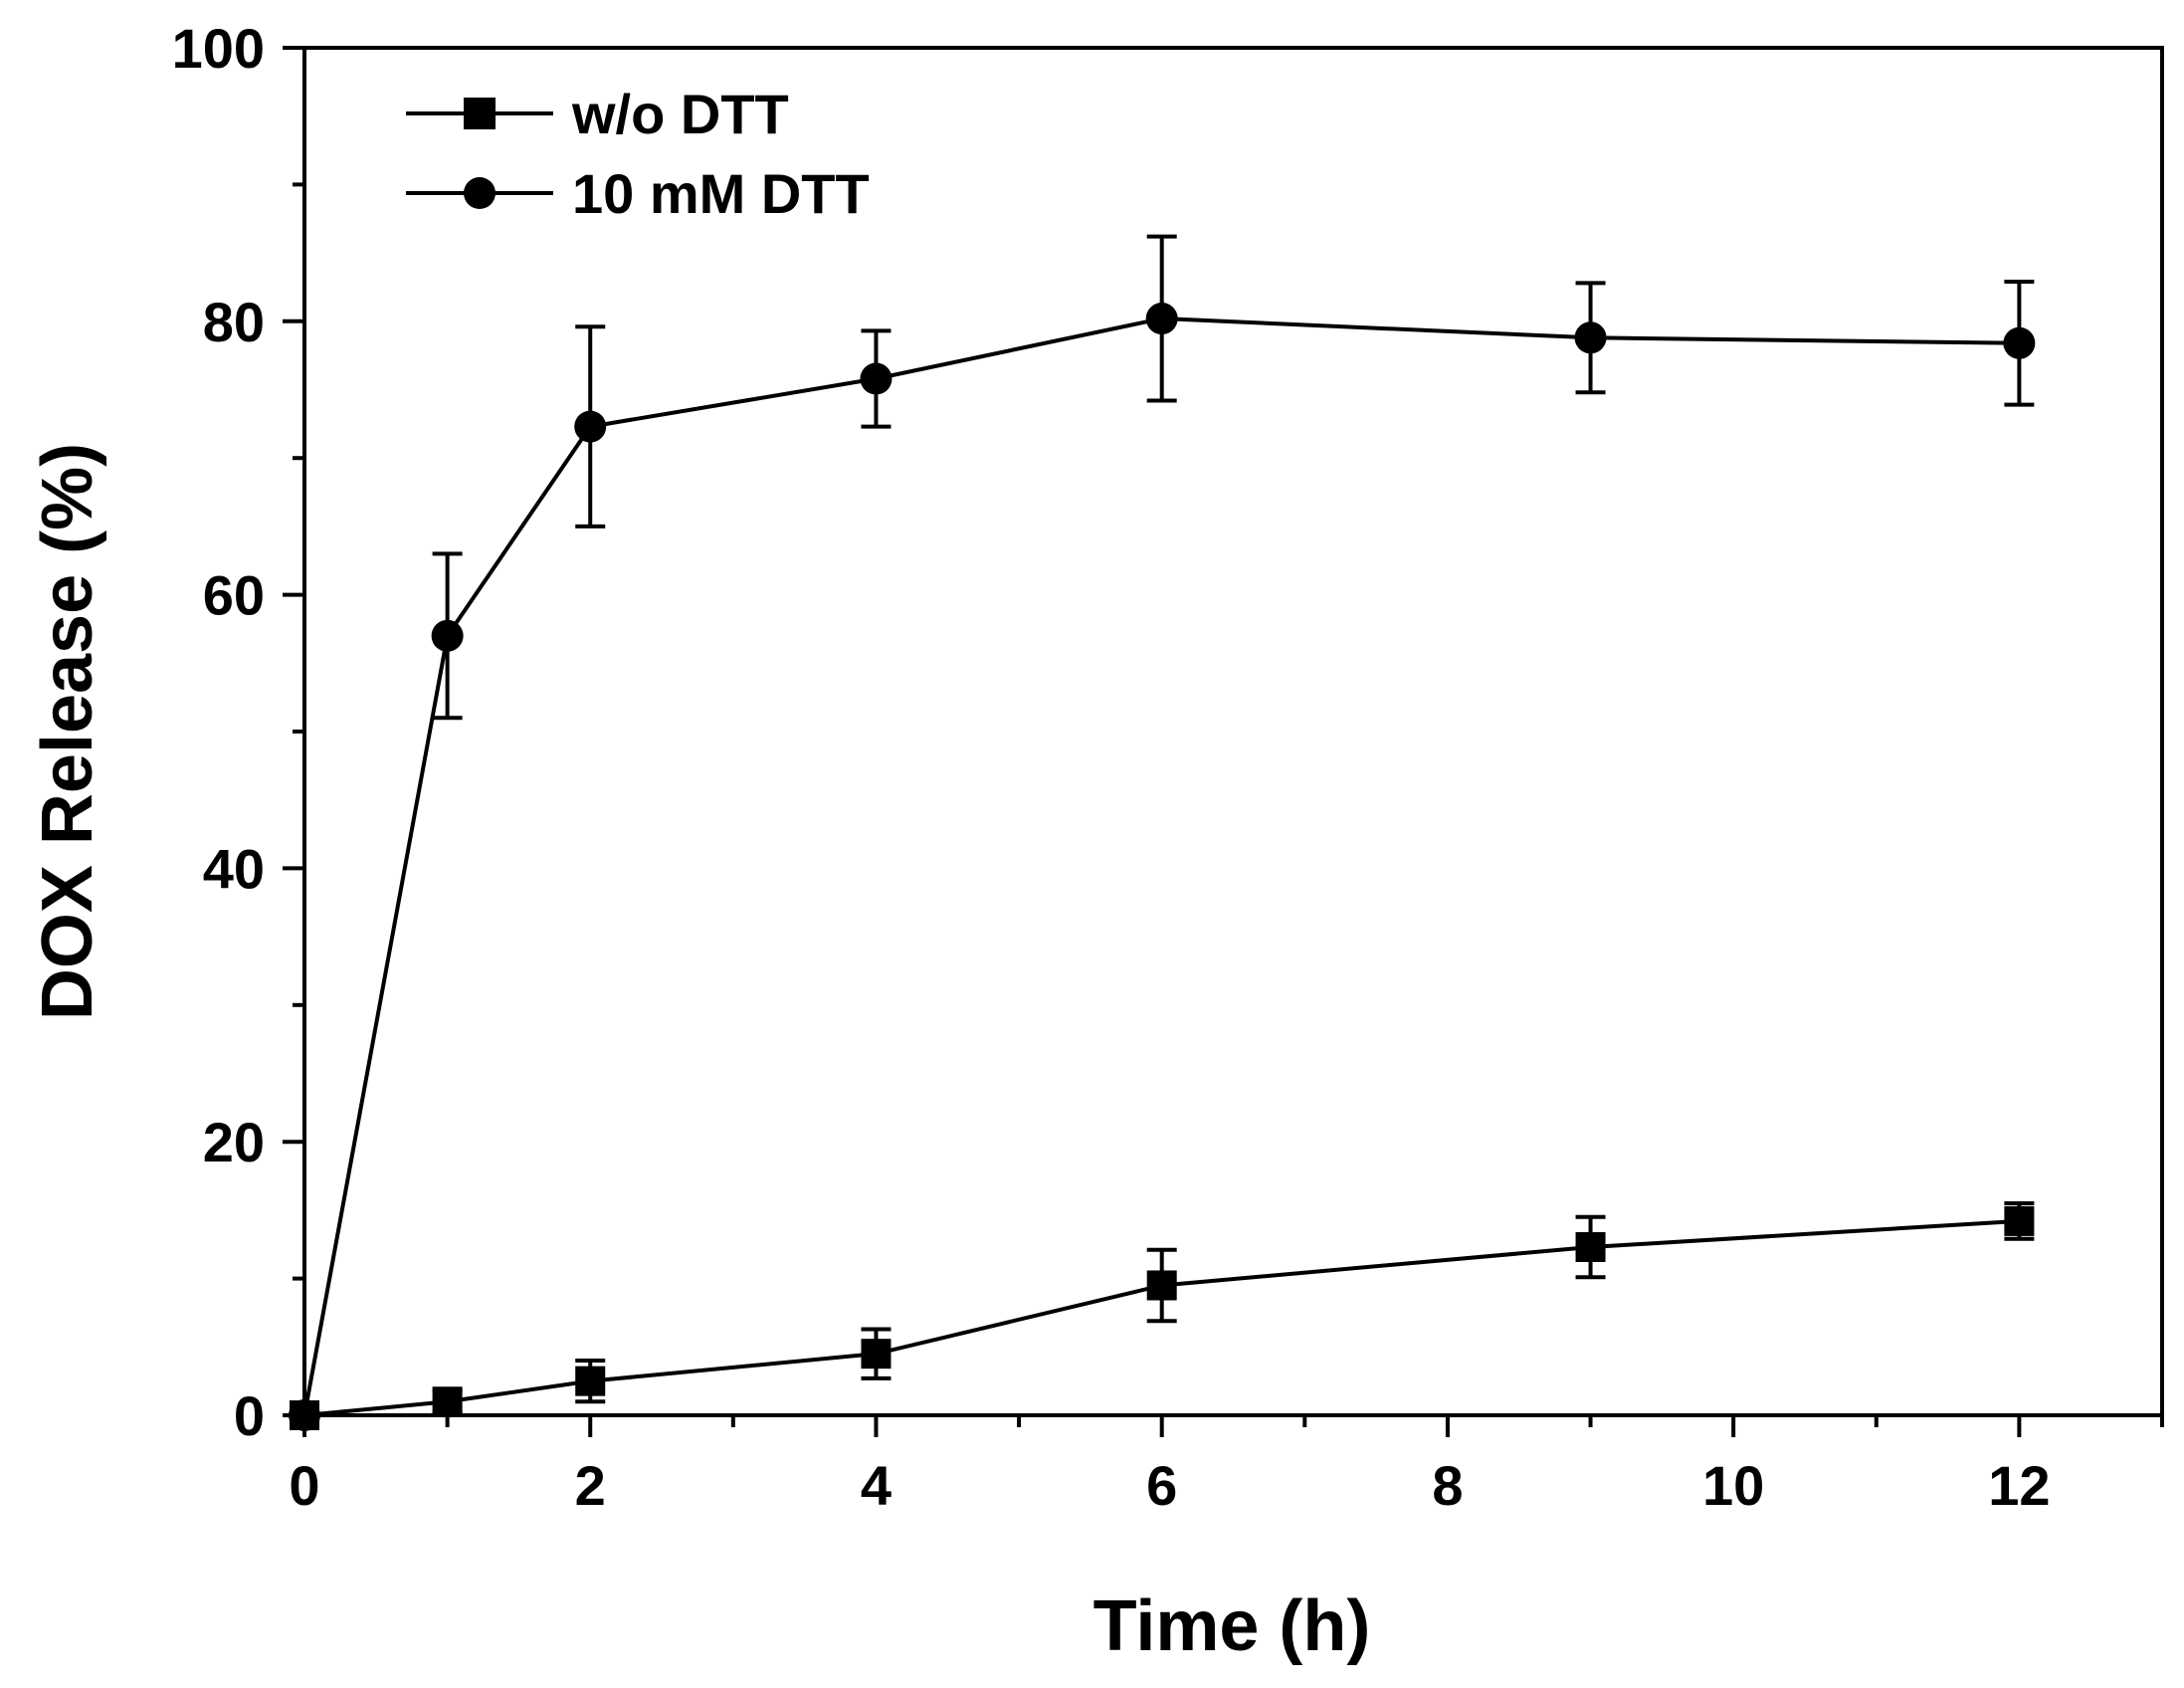  Describe the element at coordinates (67, 731) in the screenshot. I see `y-axis-title: DOX Release (%)` at that location.